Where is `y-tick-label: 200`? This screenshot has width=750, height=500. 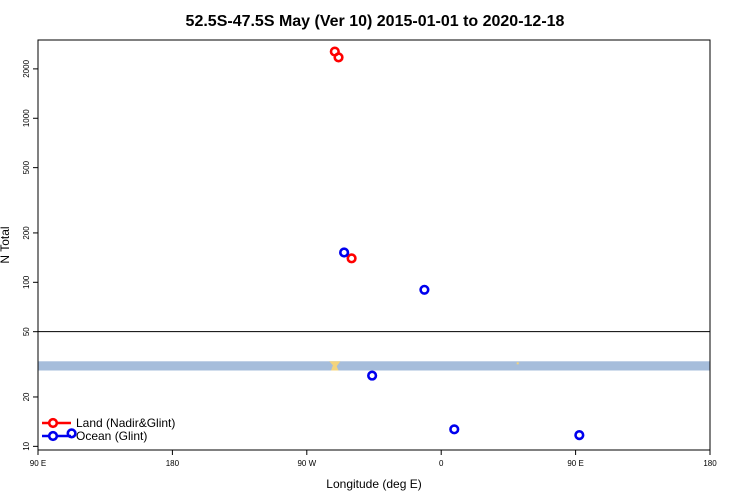
y-tick-label: 200 is located at coordinates (26, 233).